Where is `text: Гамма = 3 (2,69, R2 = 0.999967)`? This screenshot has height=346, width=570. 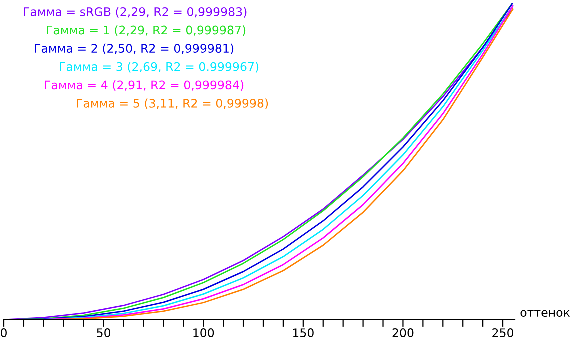 text: Гамма = 3 (2,69, R2 = 0.999967) is located at coordinates (159, 67).